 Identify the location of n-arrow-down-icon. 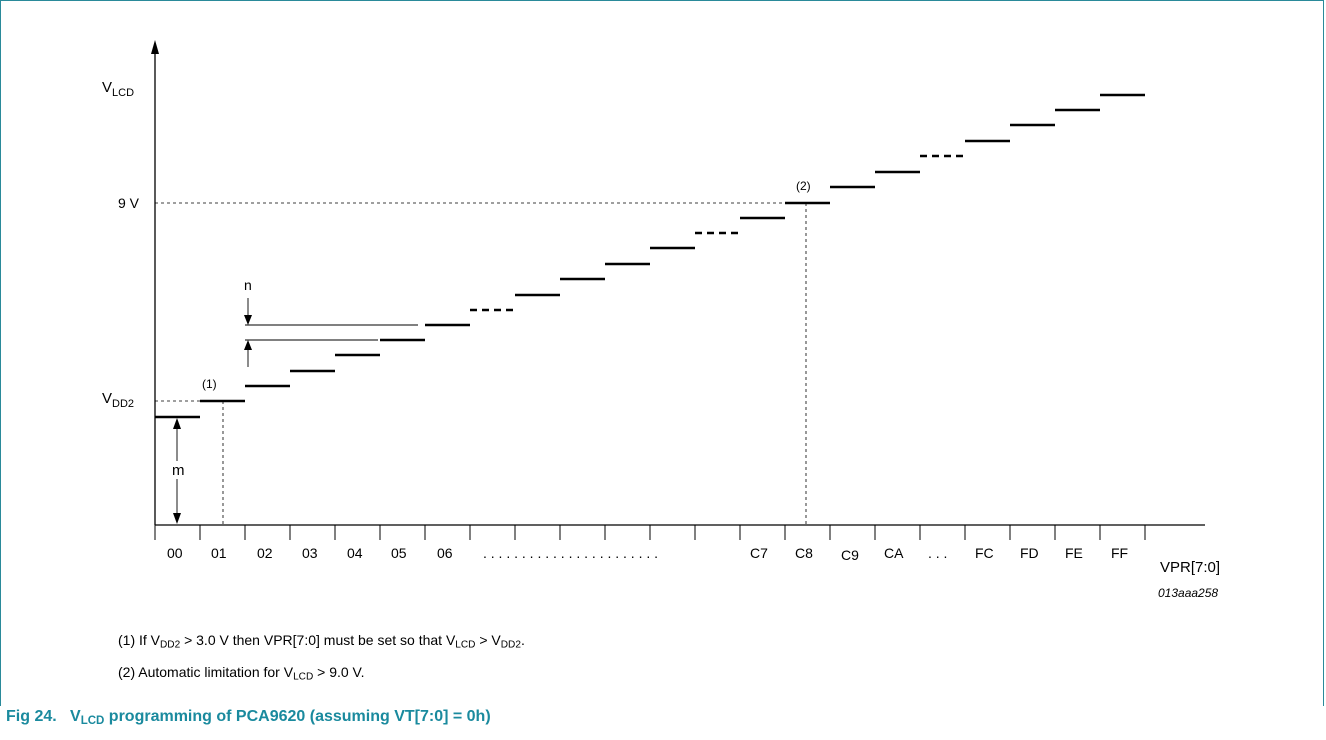
(248, 320).